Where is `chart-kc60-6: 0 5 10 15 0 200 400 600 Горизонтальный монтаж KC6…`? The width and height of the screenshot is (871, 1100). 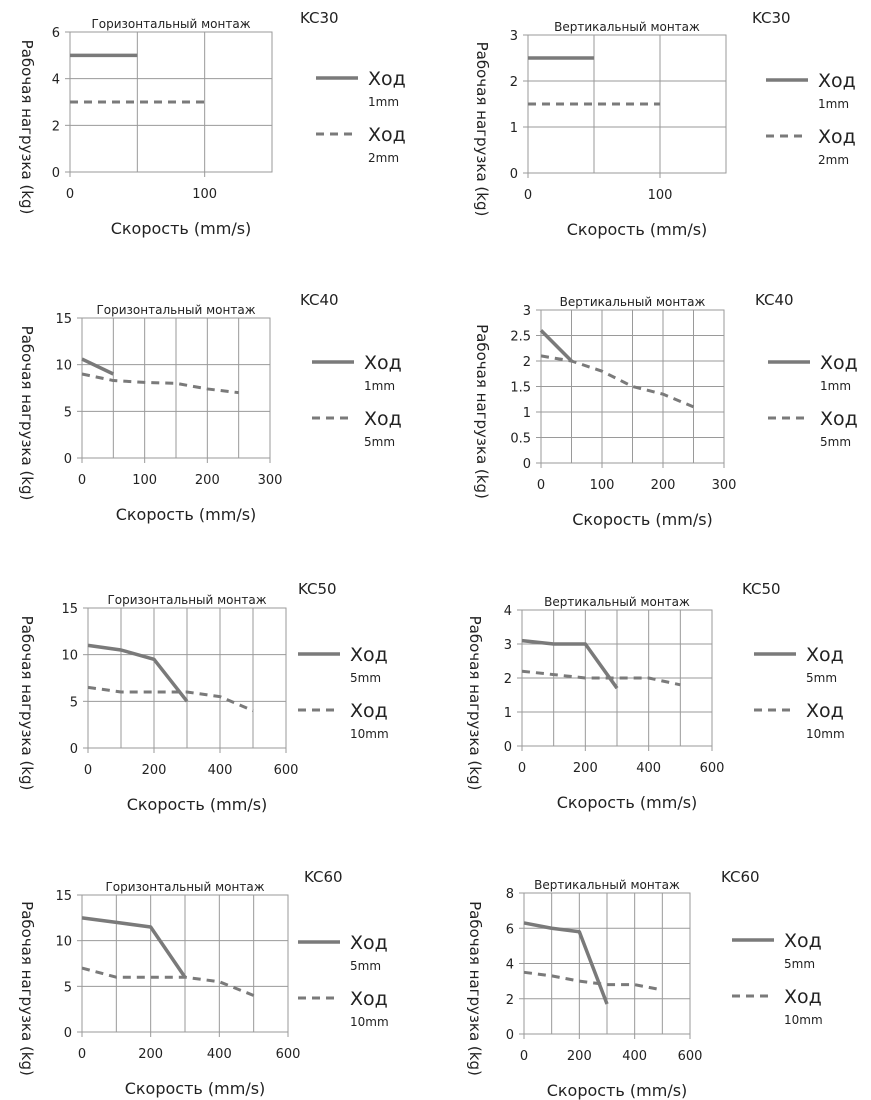
chart-kc60-6: 0 5 10 15 0 200 400 600 Горизонтальный монтаж KC6… is located at coordinates (203, 983).